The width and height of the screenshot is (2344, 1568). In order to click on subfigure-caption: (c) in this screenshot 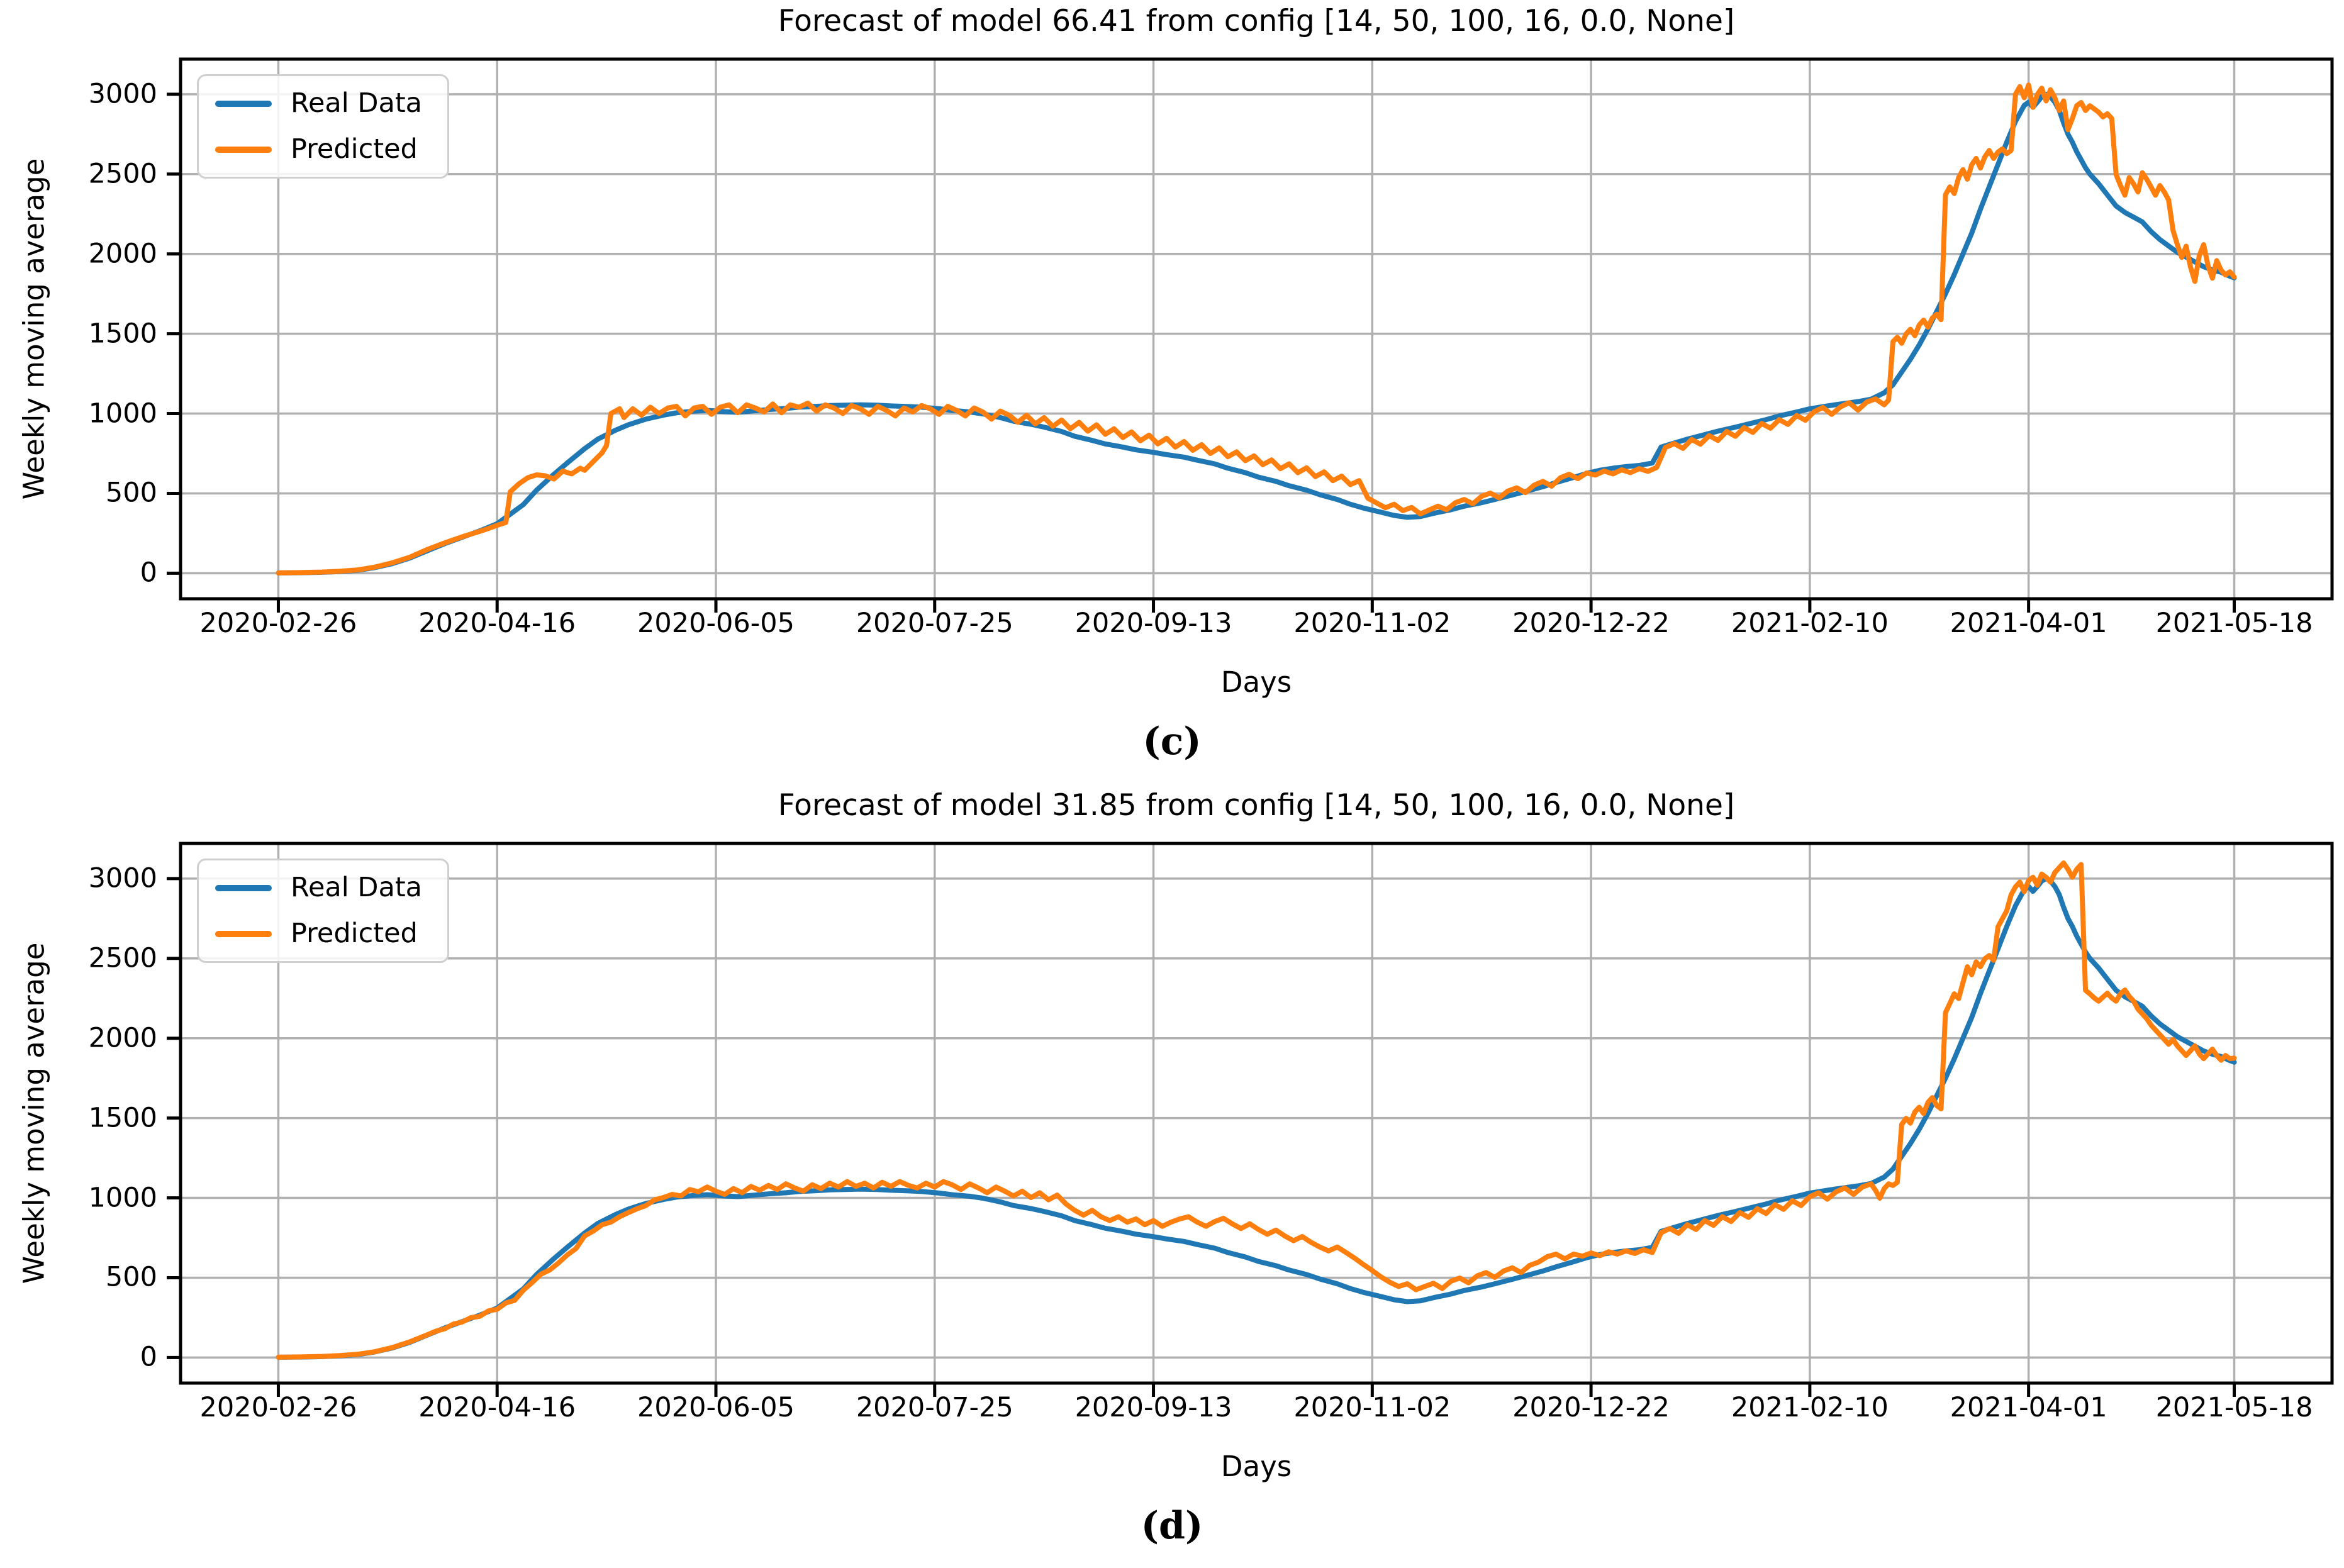, I will do `click(1172, 742)`.